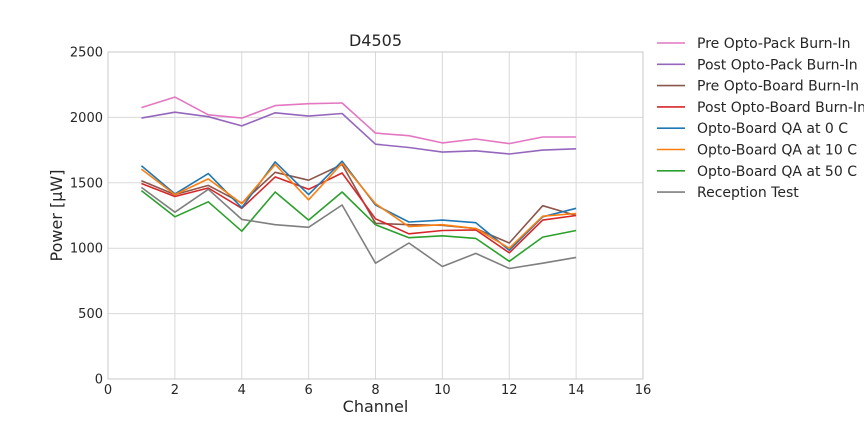 The width and height of the screenshot is (864, 432). What do you see at coordinates (108, 390) in the screenshot?
I see `x-tick-label: 0` at bounding box center [108, 390].